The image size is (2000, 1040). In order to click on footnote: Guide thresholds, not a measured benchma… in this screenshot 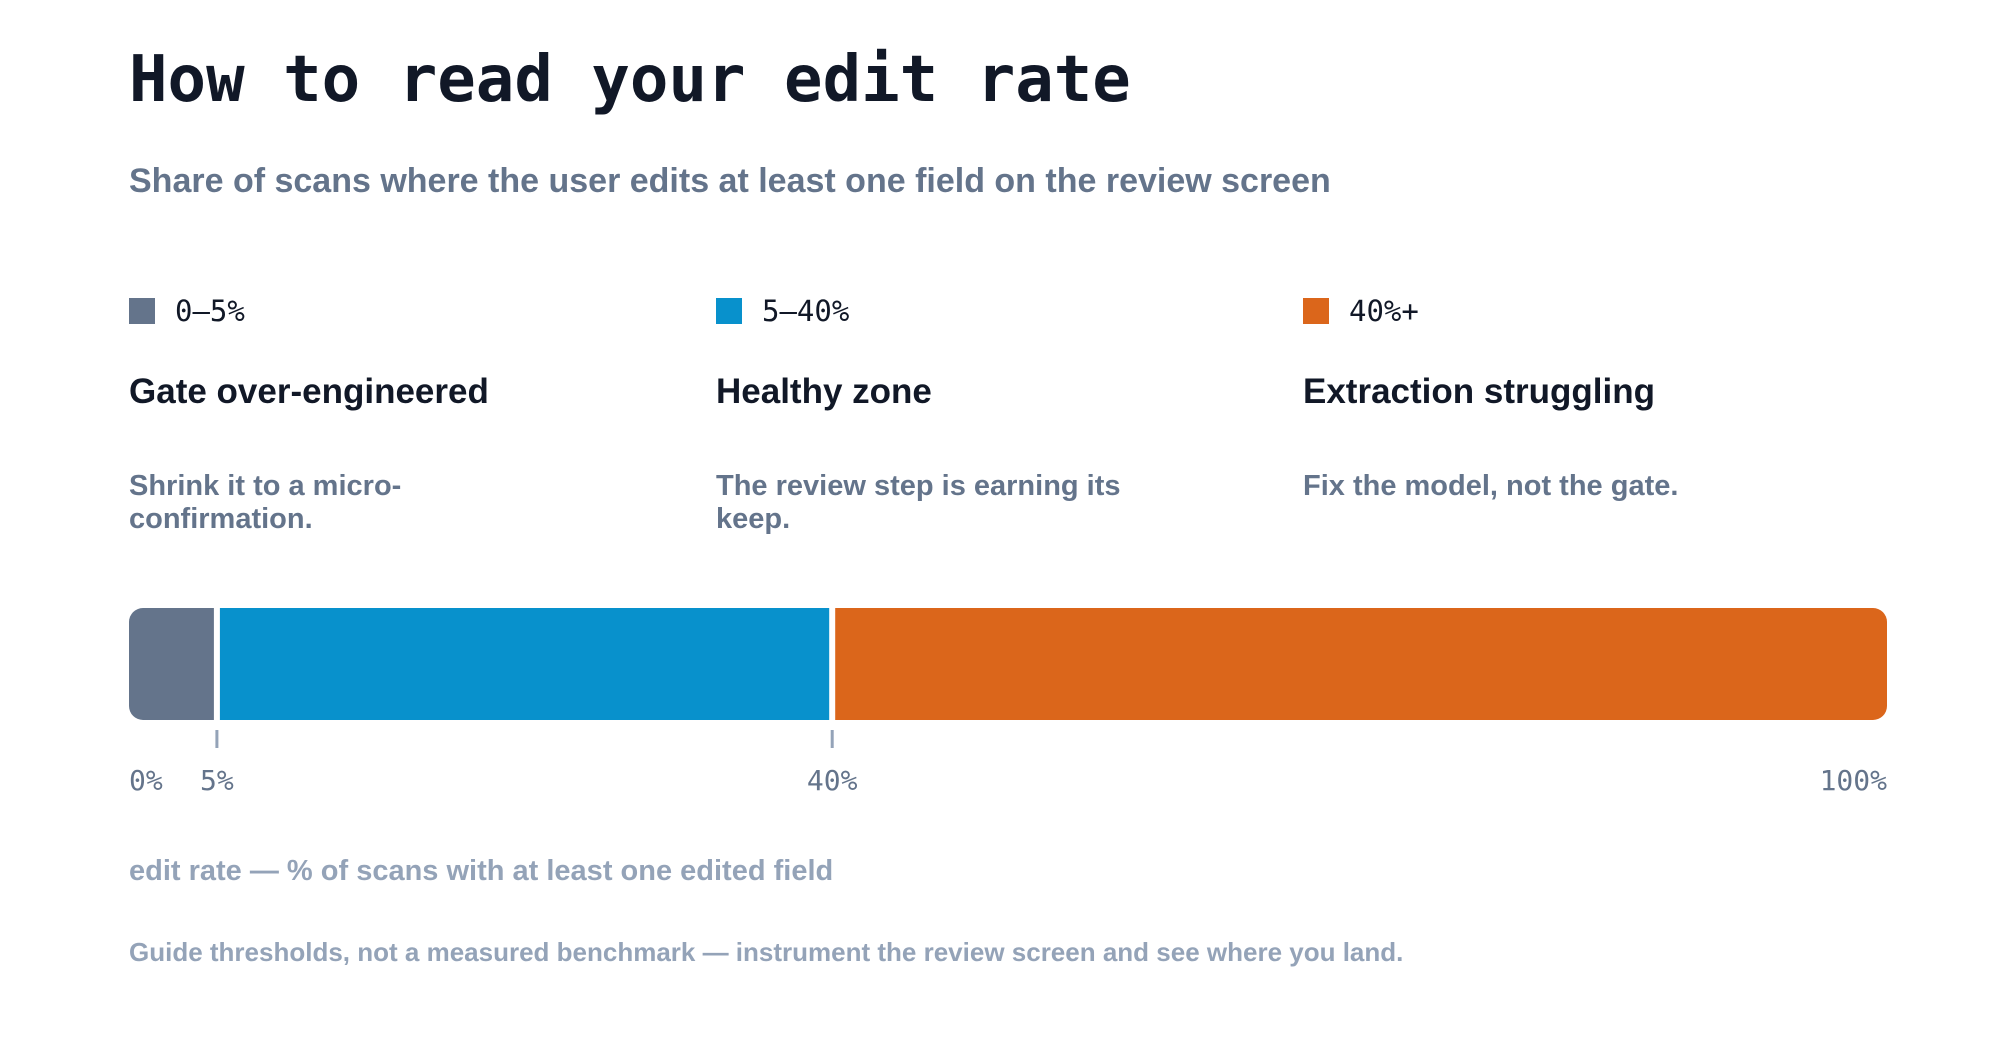, I will do `click(766, 952)`.